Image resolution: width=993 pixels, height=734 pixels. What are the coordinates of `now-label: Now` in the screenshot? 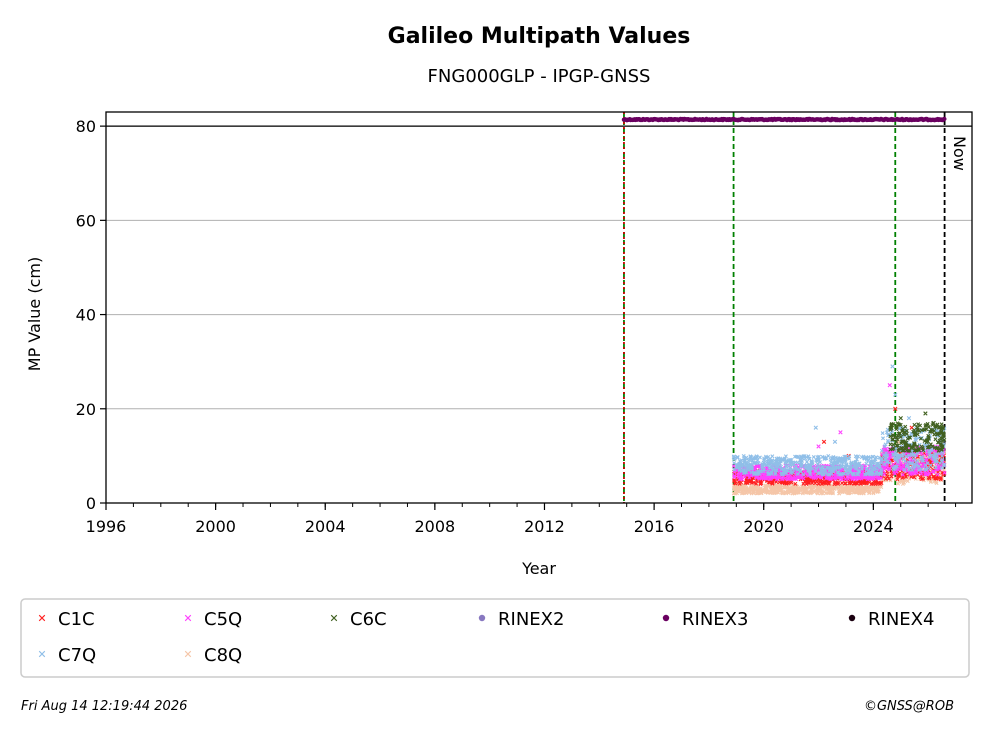 It's located at (959, 153).